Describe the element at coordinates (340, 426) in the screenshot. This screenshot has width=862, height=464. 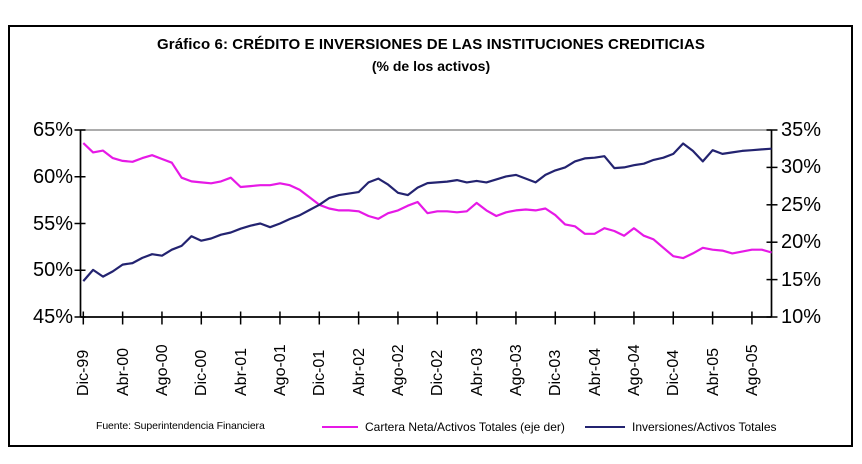
I see `legend-line-cartera-icon` at that location.